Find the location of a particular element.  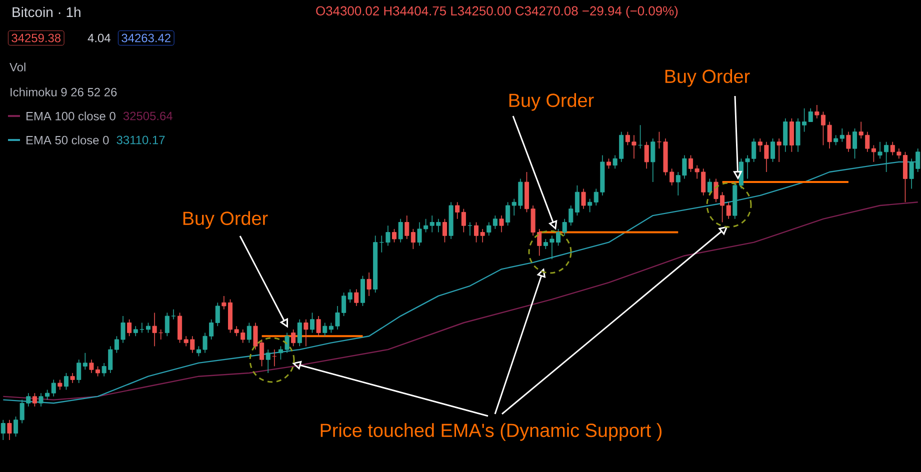

legend-label: EMA 50 close 0 is located at coordinates (67, 140).